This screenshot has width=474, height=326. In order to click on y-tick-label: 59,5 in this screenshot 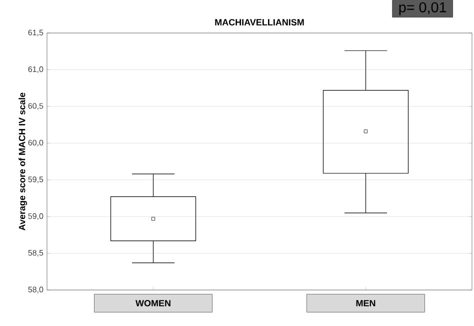, I will do `click(36, 180)`.